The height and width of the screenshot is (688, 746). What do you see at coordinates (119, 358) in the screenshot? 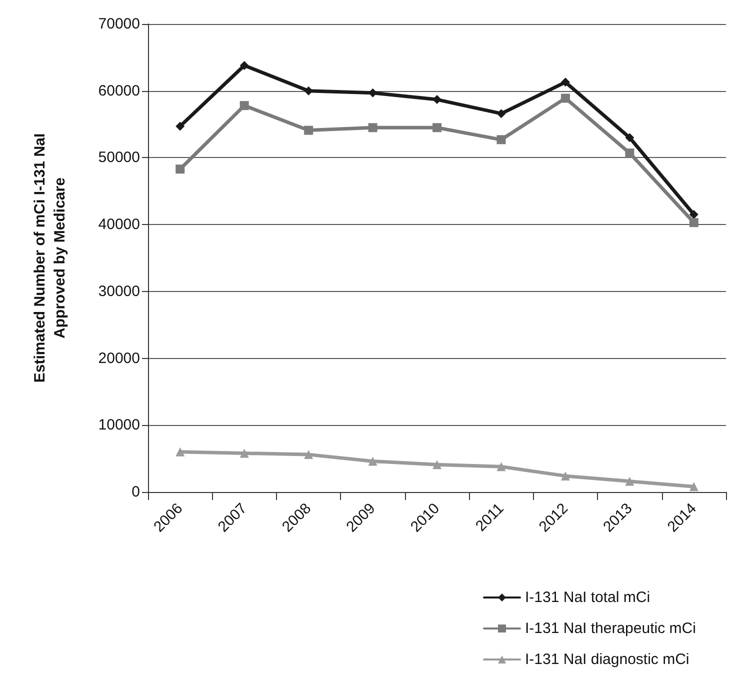
I see `y-tick-label: 20000` at bounding box center [119, 358].